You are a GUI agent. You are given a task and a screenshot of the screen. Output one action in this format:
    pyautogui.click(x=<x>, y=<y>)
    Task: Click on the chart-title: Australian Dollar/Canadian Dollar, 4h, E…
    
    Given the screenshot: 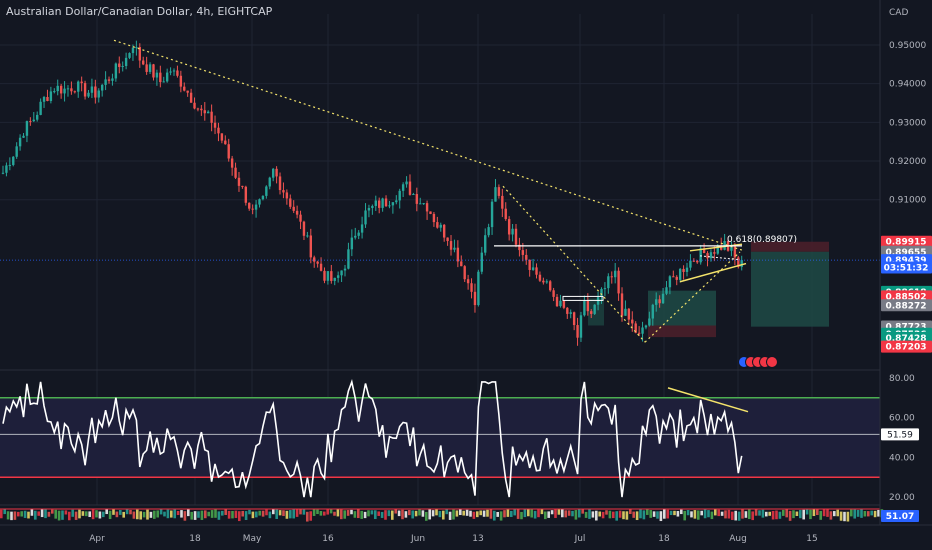 What is the action you would take?
    pyautogui.click(x=139, y=11)
    